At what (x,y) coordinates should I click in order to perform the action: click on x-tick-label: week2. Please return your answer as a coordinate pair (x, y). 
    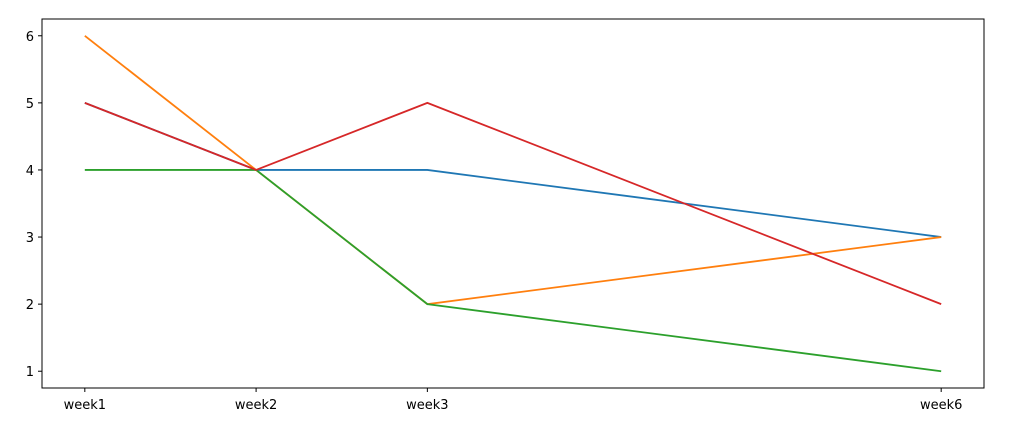
    Looking at the image, I should click on (256, 405).